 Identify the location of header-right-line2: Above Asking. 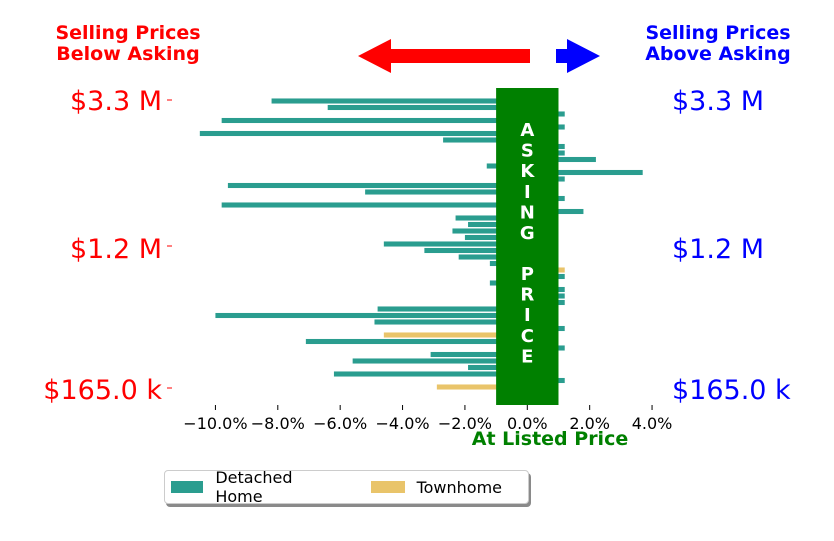
(718, 54).